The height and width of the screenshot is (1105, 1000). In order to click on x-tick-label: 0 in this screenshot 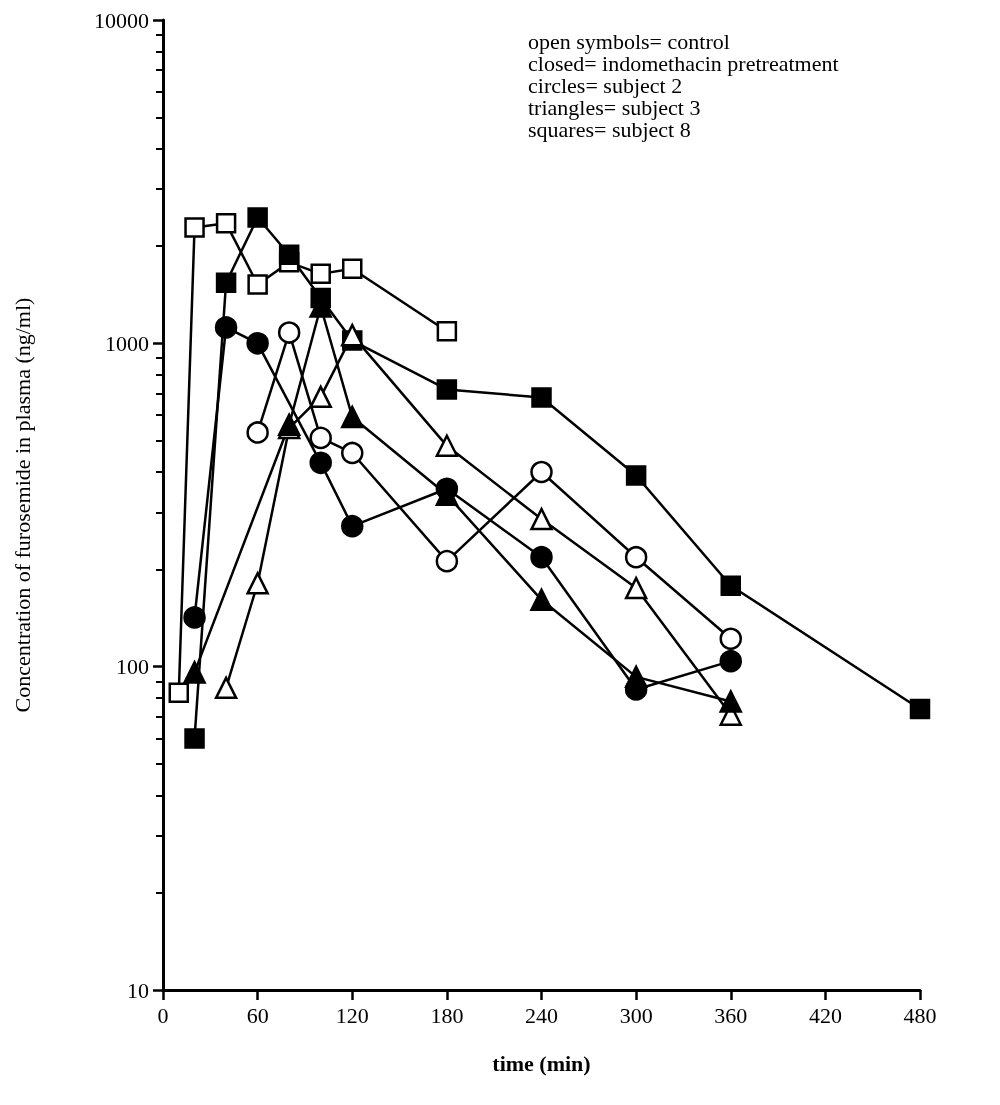, I will do `click(163, 1015)`.